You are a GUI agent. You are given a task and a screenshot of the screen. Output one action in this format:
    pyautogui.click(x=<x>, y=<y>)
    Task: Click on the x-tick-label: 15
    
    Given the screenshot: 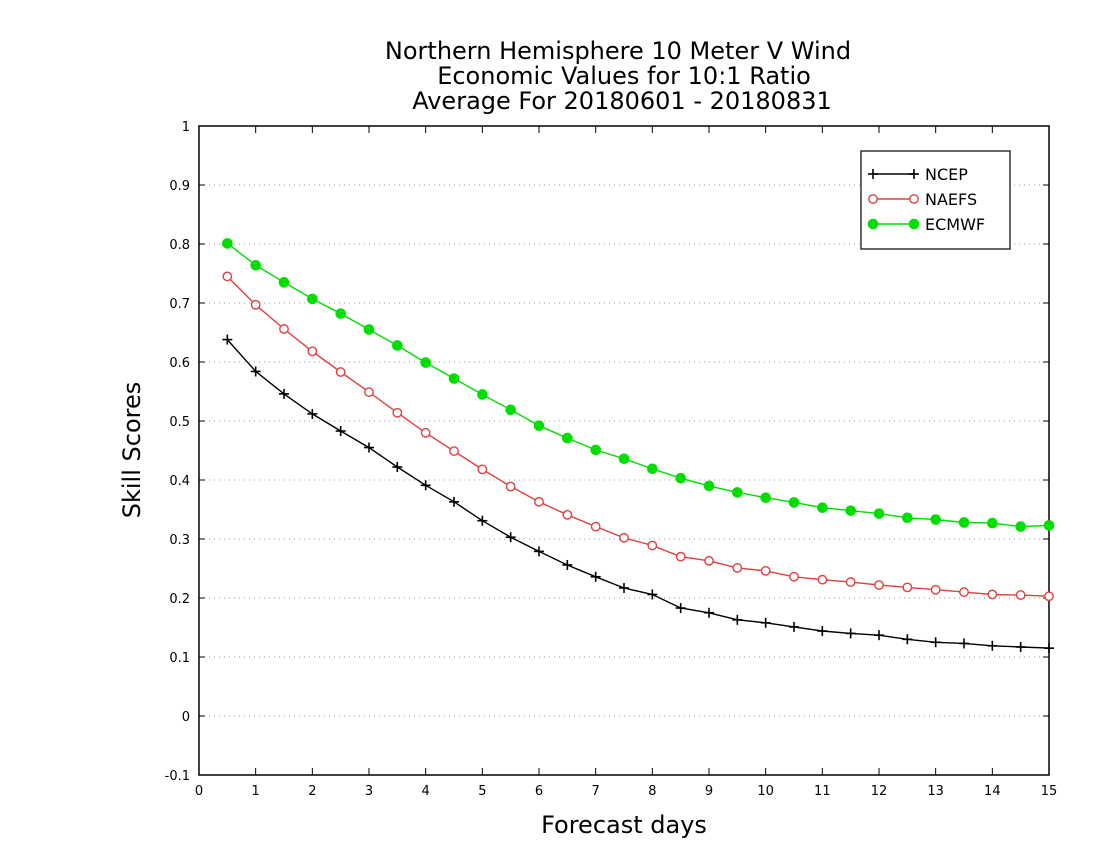 What is the action you would take?
    pyautogui.click(x=1049, y=791)
    